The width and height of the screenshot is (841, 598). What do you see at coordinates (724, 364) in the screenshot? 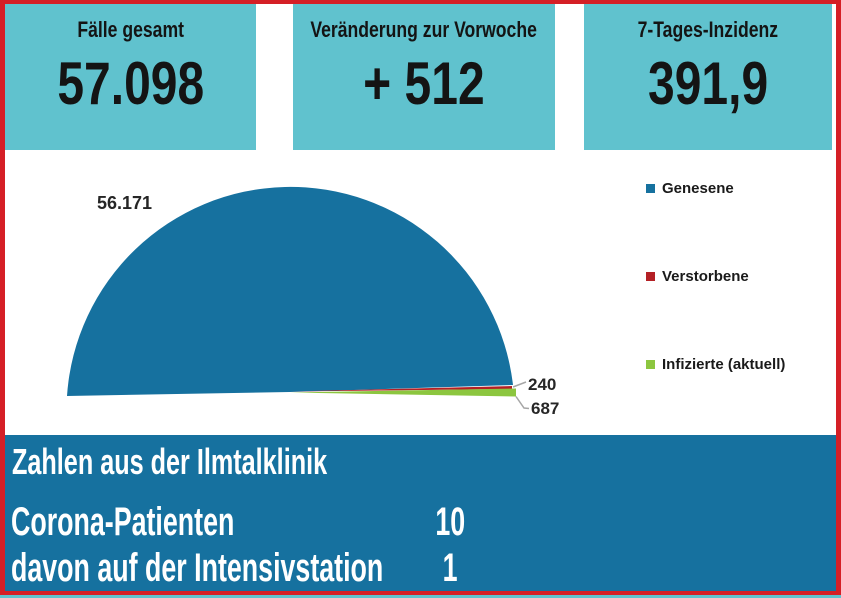
I see `legend-label-infizierte: Infizierte (aktuell)` at bounding box center [724, 364].